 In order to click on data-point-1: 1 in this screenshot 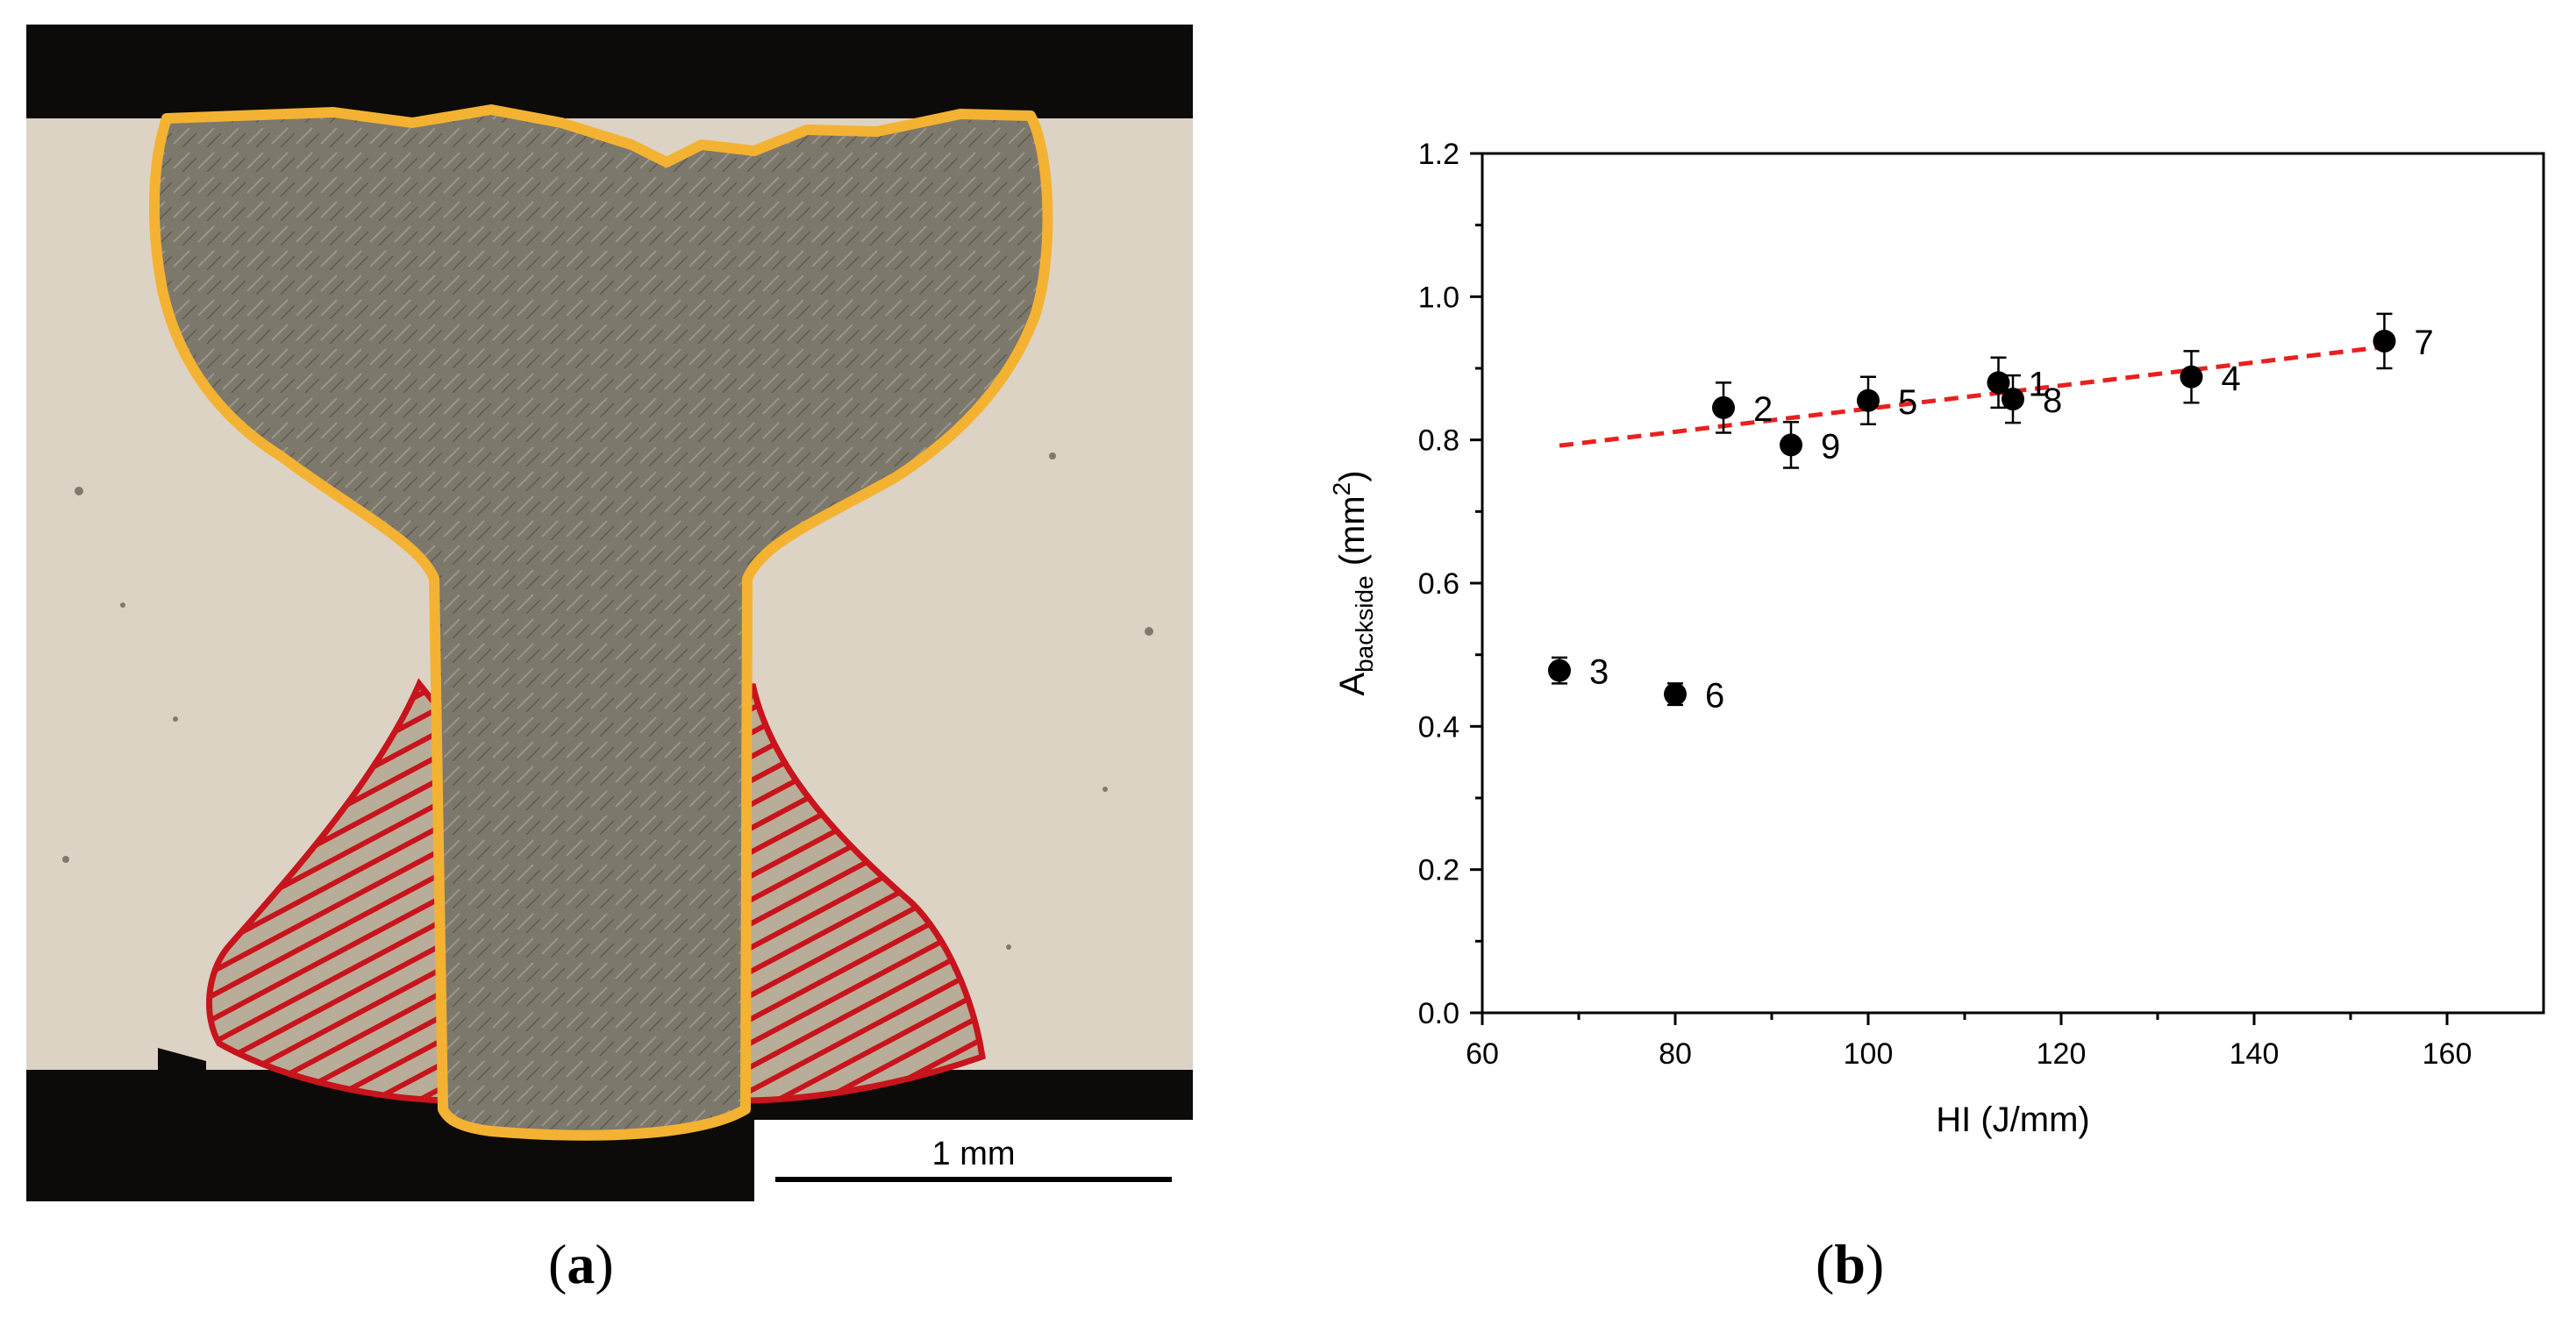, I will do `click(2018, 383)`.